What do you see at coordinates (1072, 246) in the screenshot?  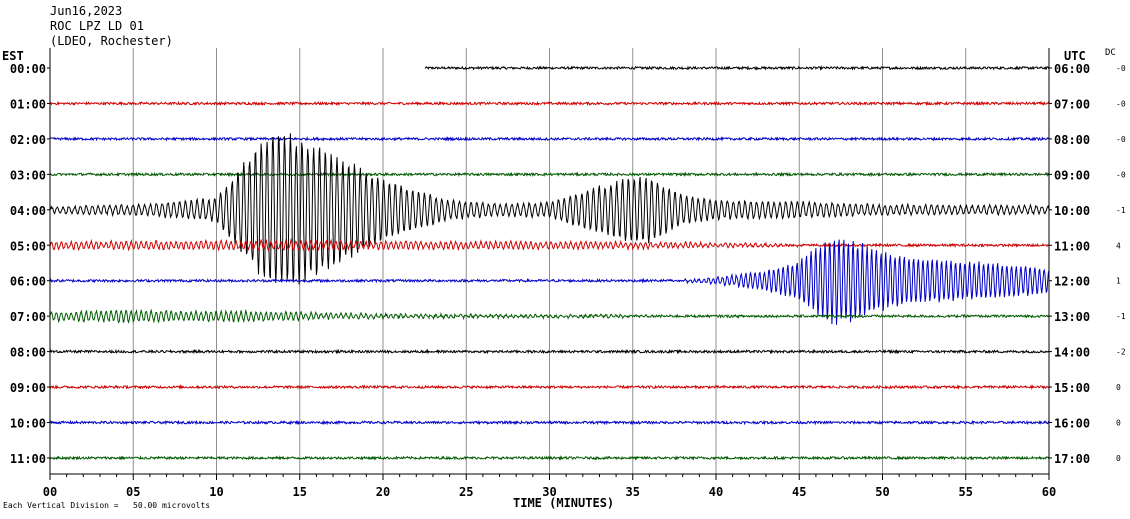 I see `utc-time-label: 11:00` at bounding box center [1072, 246].